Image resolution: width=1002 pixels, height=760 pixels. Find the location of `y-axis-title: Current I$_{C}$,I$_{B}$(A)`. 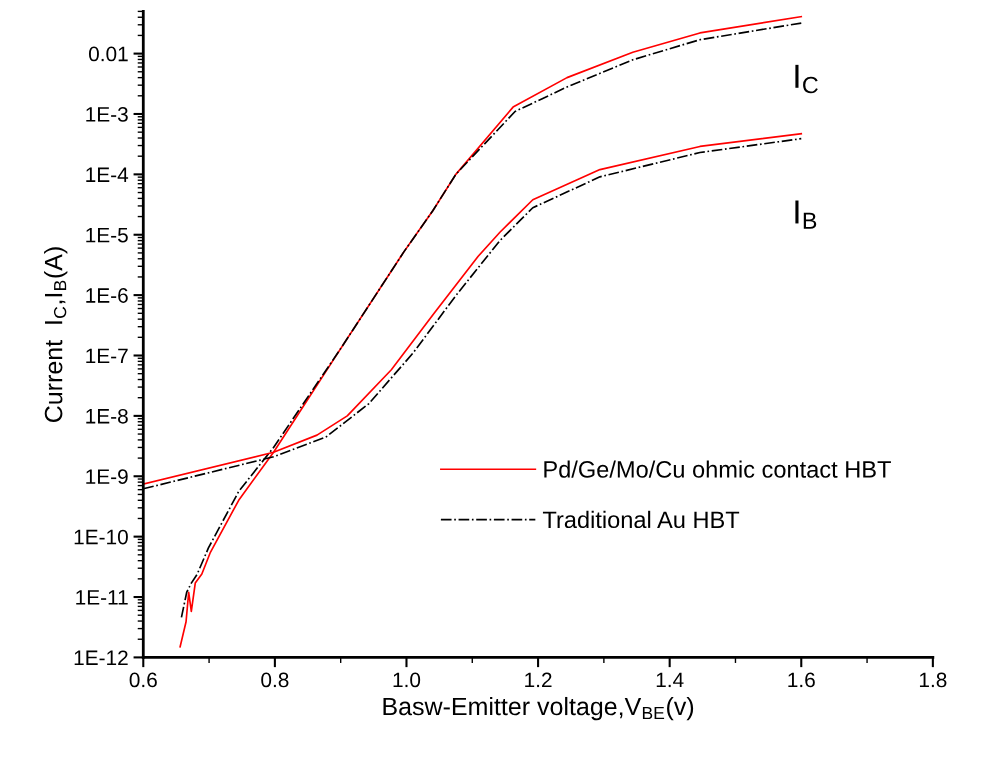

y-axis-title: Current I$_{C}$,I$_{B}$(A) is located at coordinates (56, 335).